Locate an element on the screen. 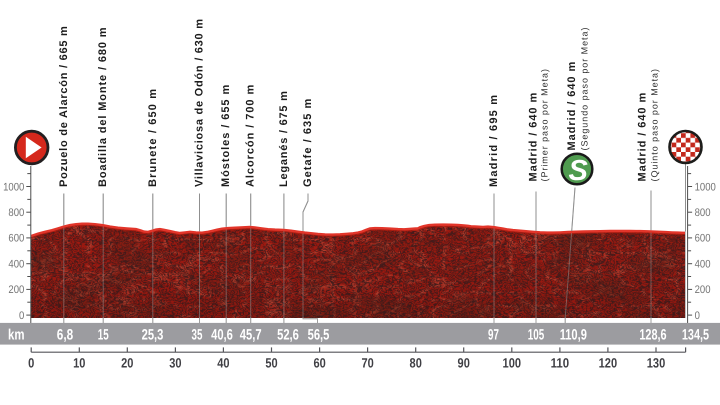 This screenshot has height=405, width=720. svg-text: 52,6 is located at coordinates (288, 334).